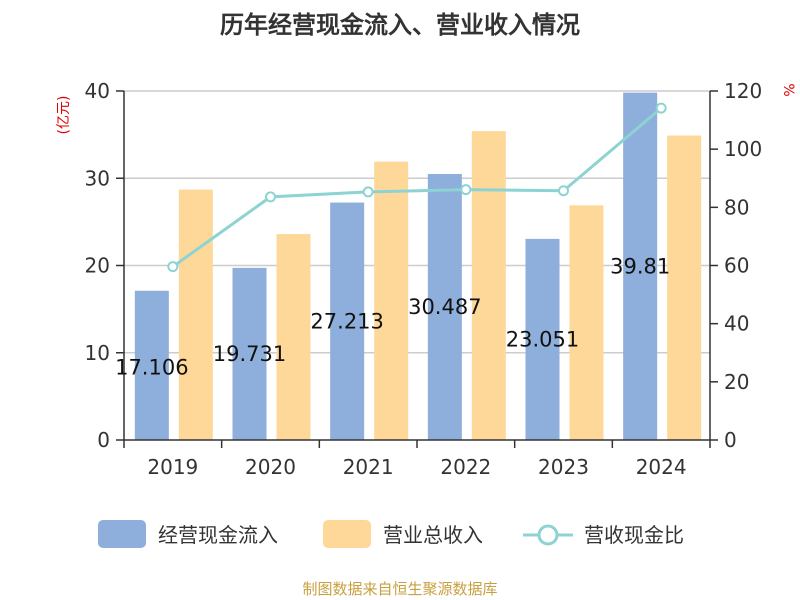 This screenshot has height=600, width=800. What do you see at coordinates (736, 207) in the screenshot?
I see `right-tick-label: 80` at bounding box center [736, 207].